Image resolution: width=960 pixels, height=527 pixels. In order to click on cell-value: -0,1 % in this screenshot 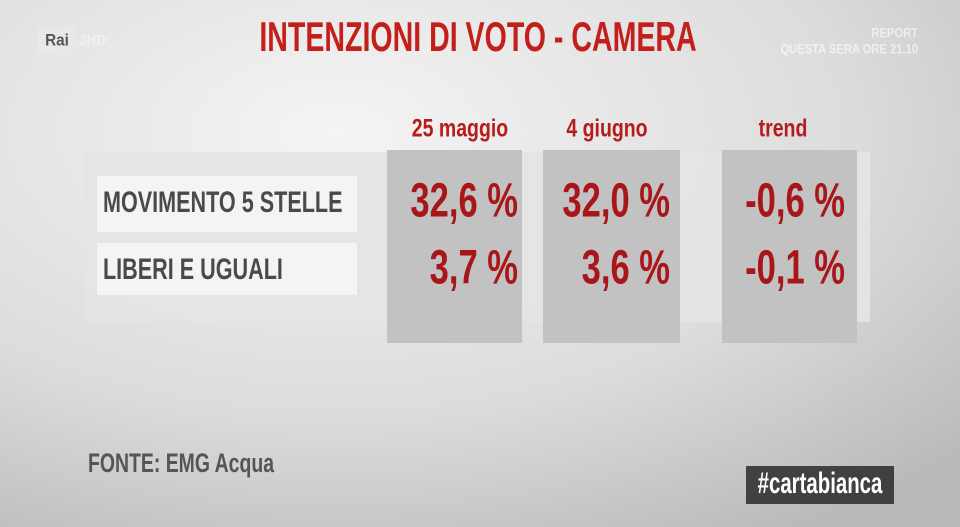, I will do `click(795, 267)`.